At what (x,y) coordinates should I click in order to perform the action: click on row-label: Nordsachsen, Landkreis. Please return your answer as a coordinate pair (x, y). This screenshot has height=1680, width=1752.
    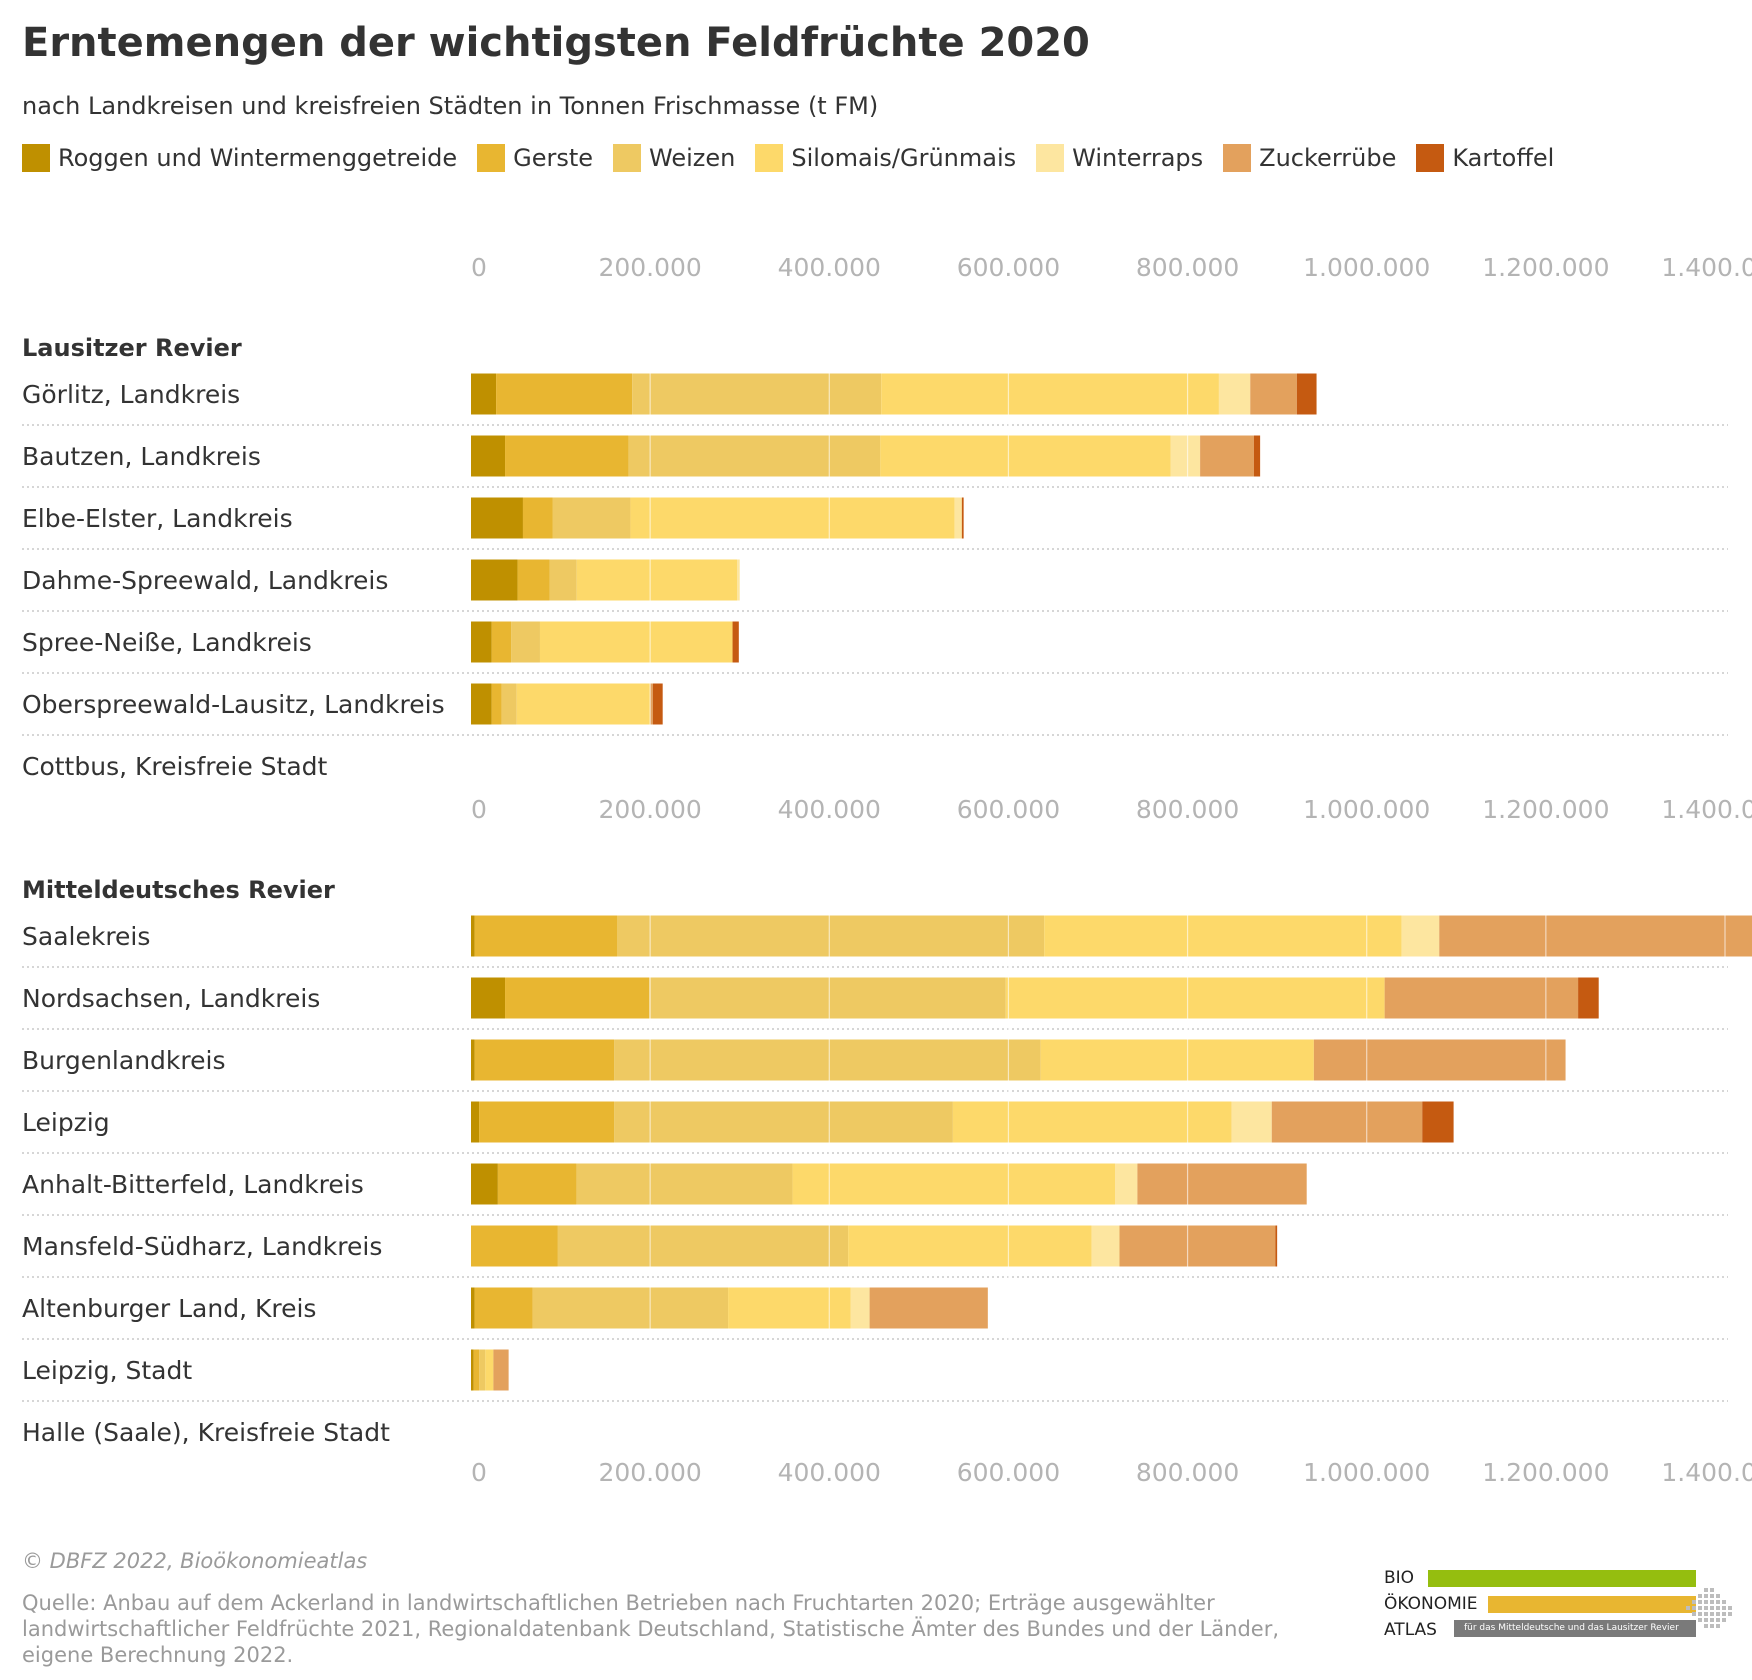
    Looking at the image, I should click on (171, 998).